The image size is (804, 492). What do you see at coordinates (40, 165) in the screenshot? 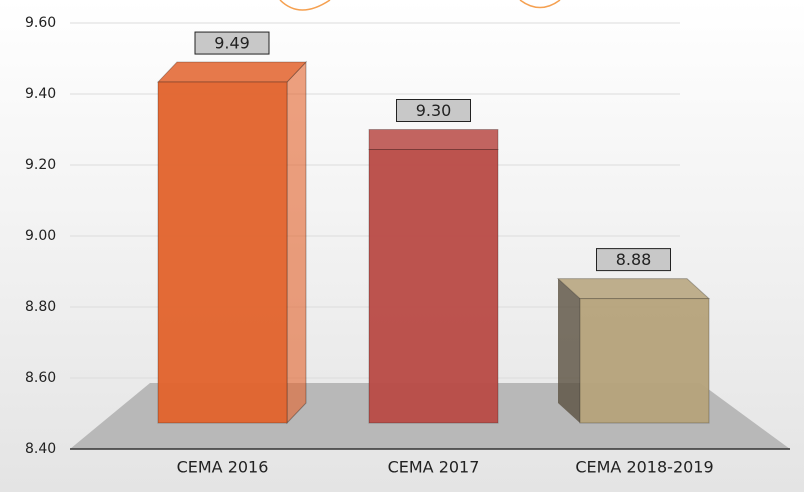
I see `y-tick-label: 9.20` at bounding box center [40, 165].